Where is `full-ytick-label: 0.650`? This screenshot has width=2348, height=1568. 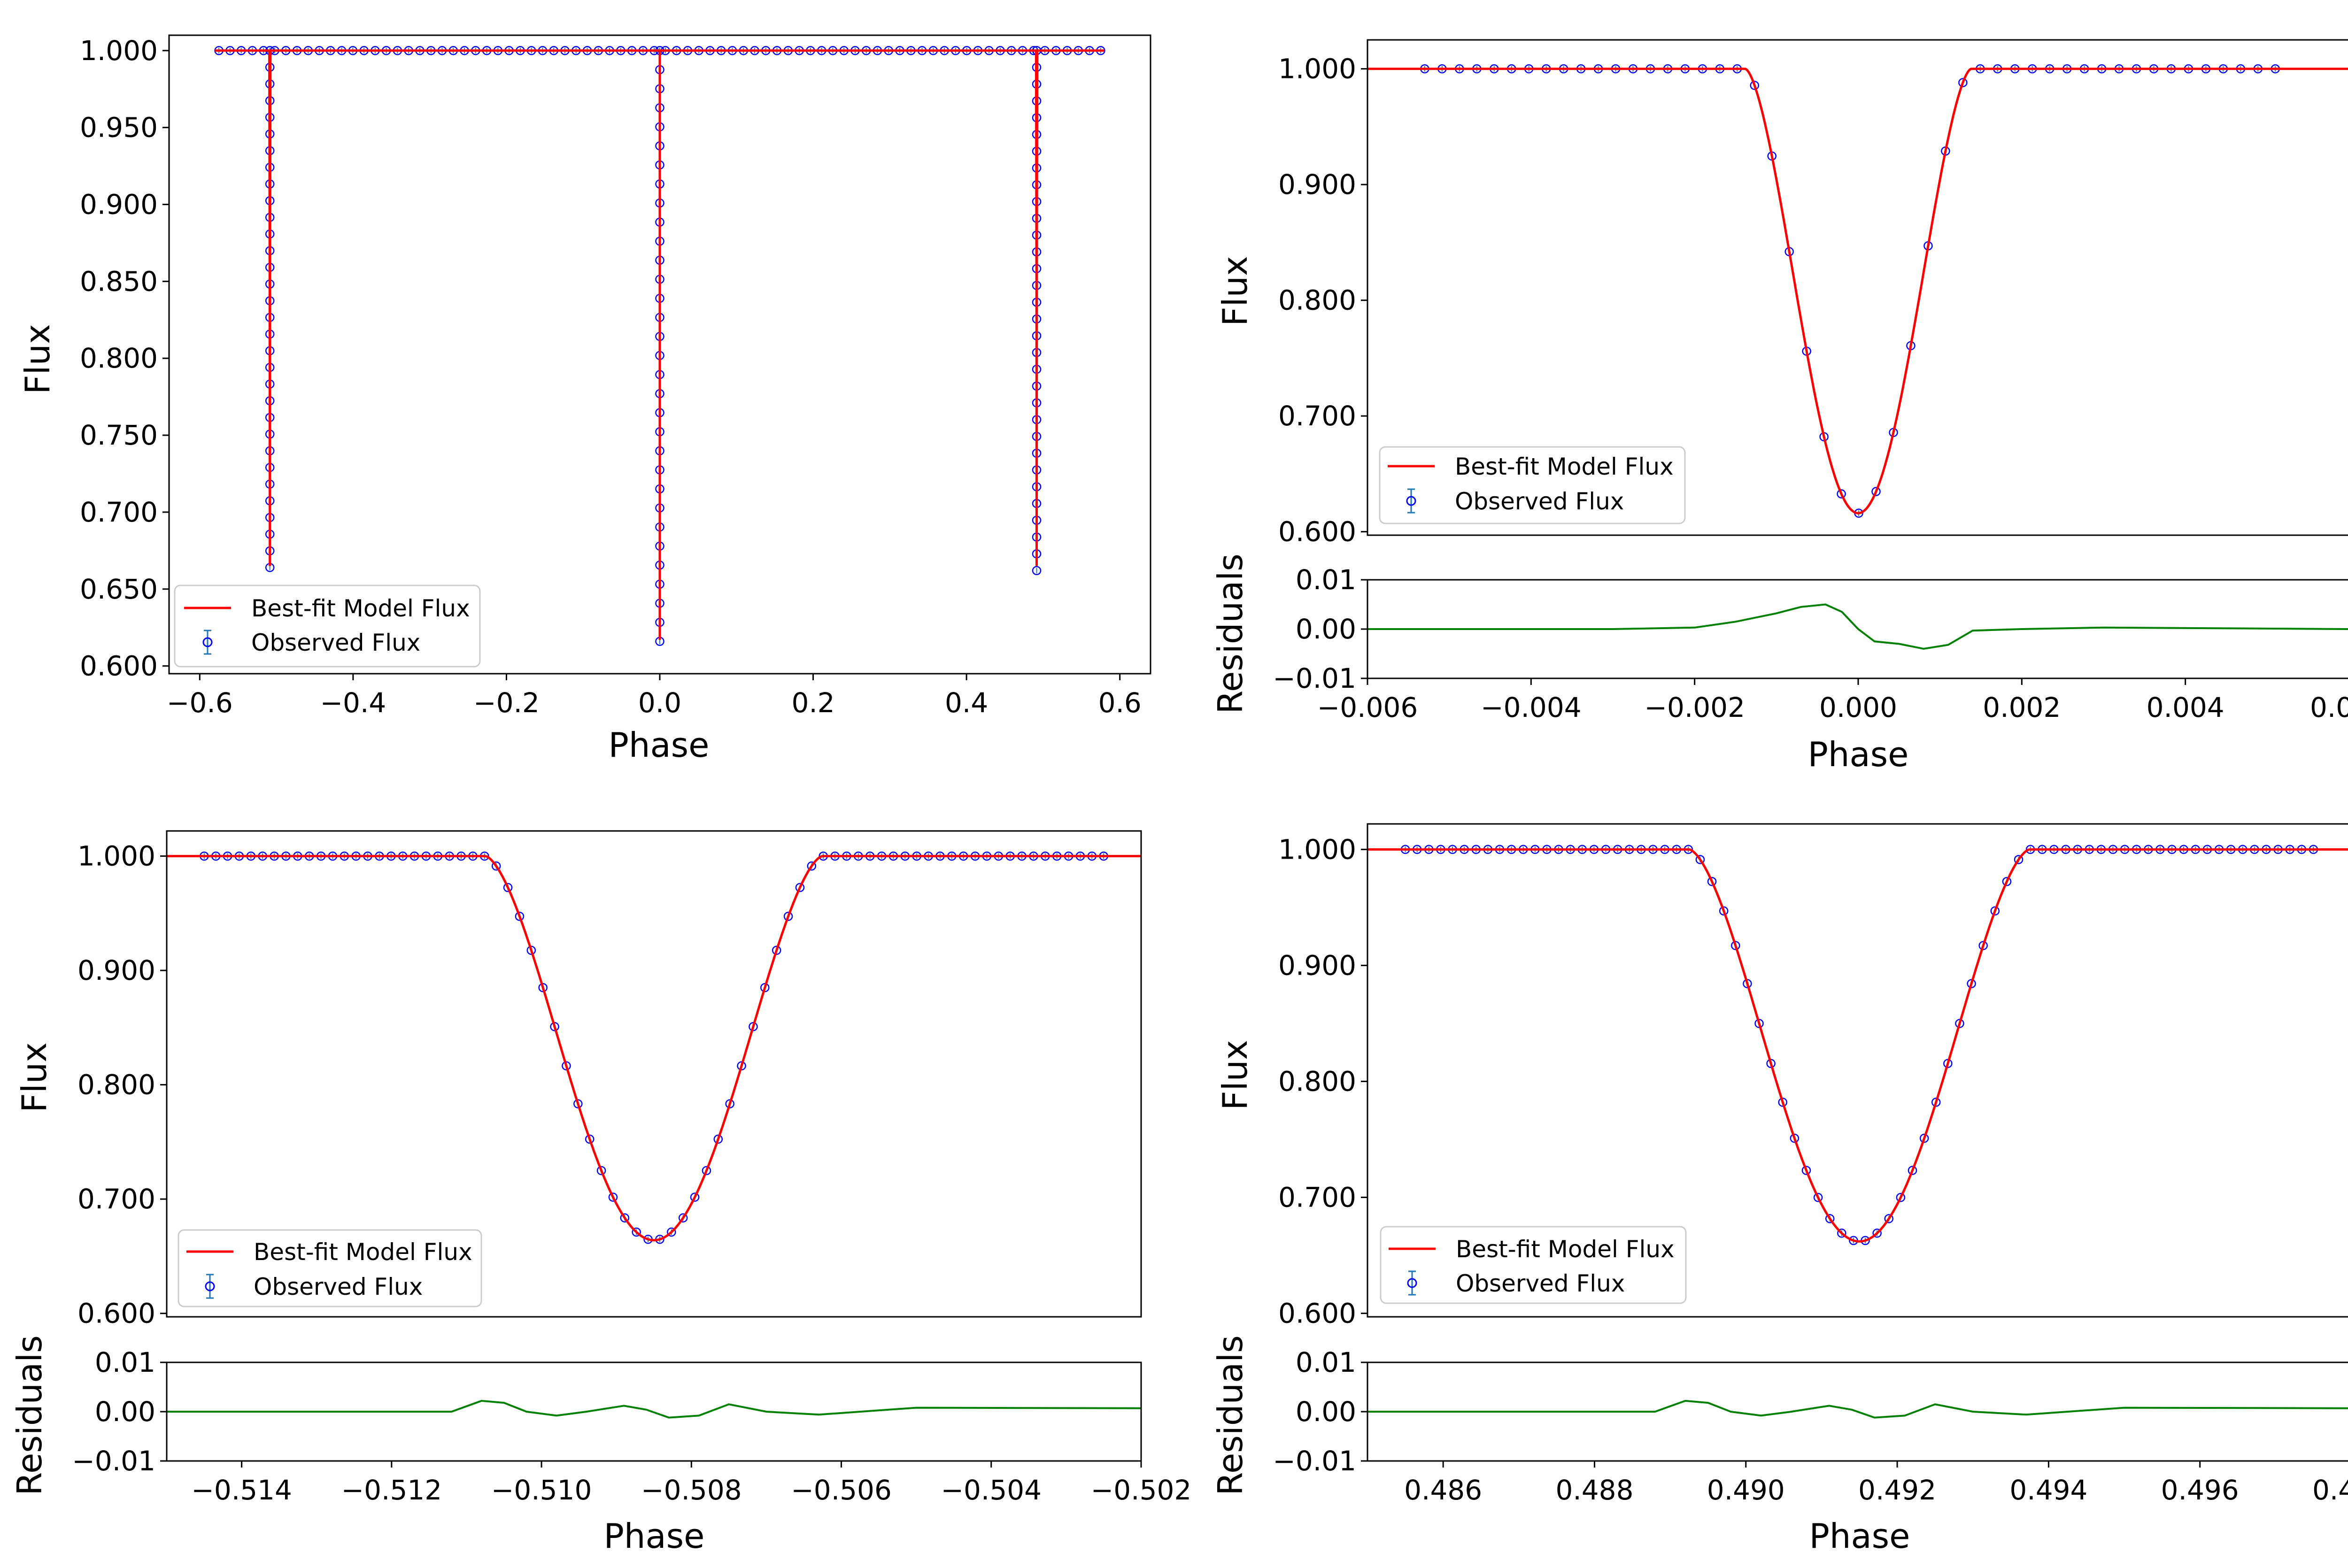 full-ytick-label: 0.650 is located at coordinates (119, 589).